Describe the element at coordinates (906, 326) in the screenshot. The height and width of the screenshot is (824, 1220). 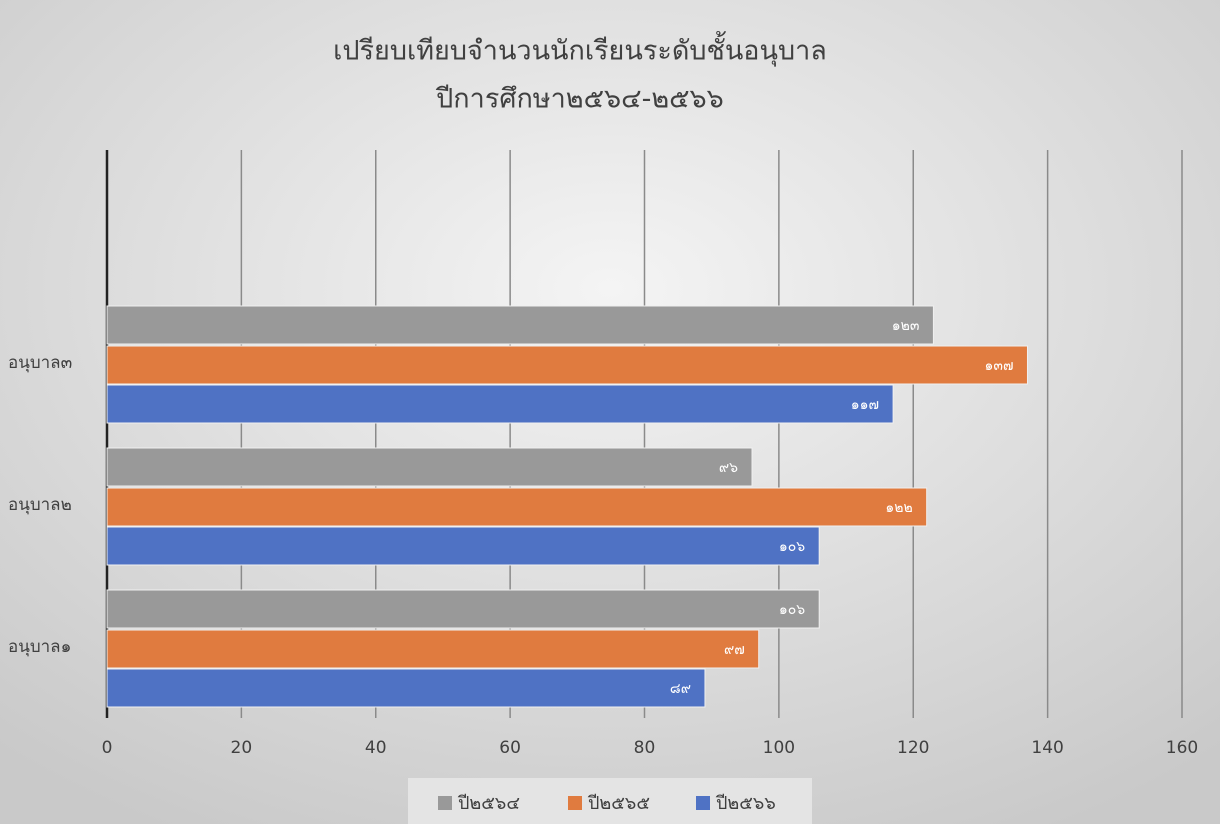
I see `value-label: ๑๒๓` at that location.